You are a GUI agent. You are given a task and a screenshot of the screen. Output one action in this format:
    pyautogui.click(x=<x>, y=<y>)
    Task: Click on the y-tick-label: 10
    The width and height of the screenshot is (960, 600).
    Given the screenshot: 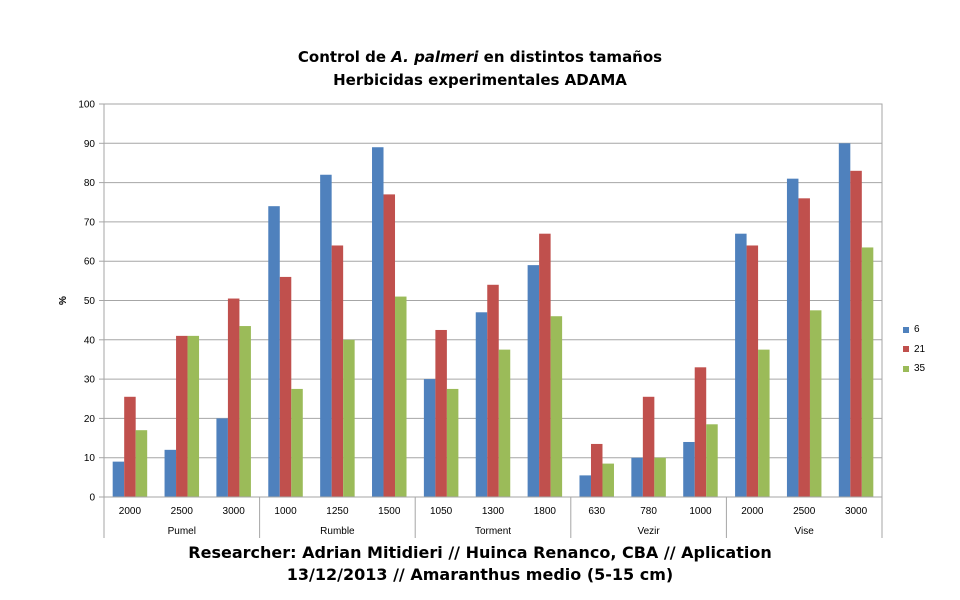 What is the action you would take?
    pyautogui.click(x=90, y=458)
    